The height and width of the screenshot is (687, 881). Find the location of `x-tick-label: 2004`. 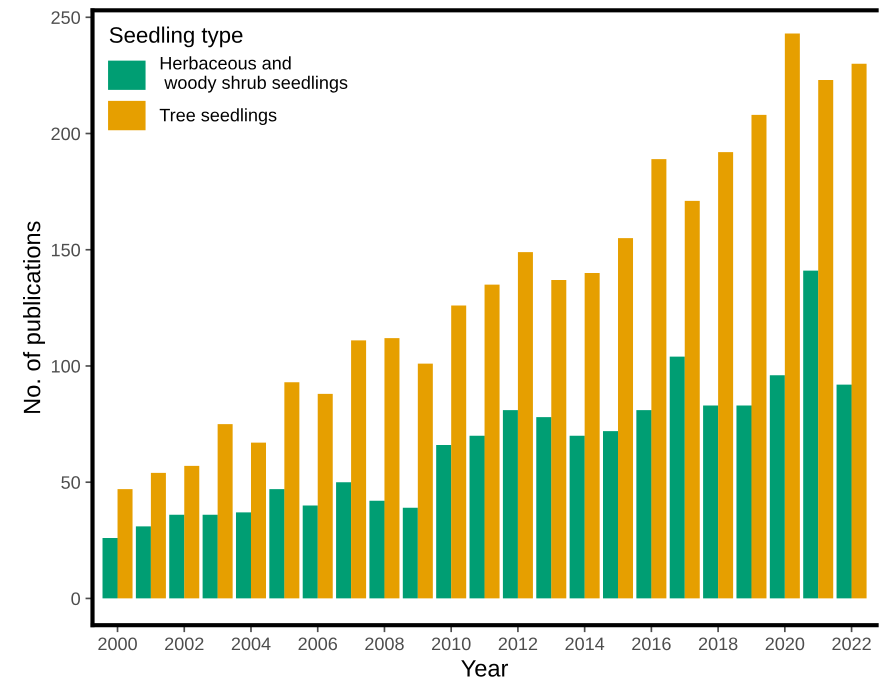

x-tick-label: 2004 is located at coordinates (251, 643).